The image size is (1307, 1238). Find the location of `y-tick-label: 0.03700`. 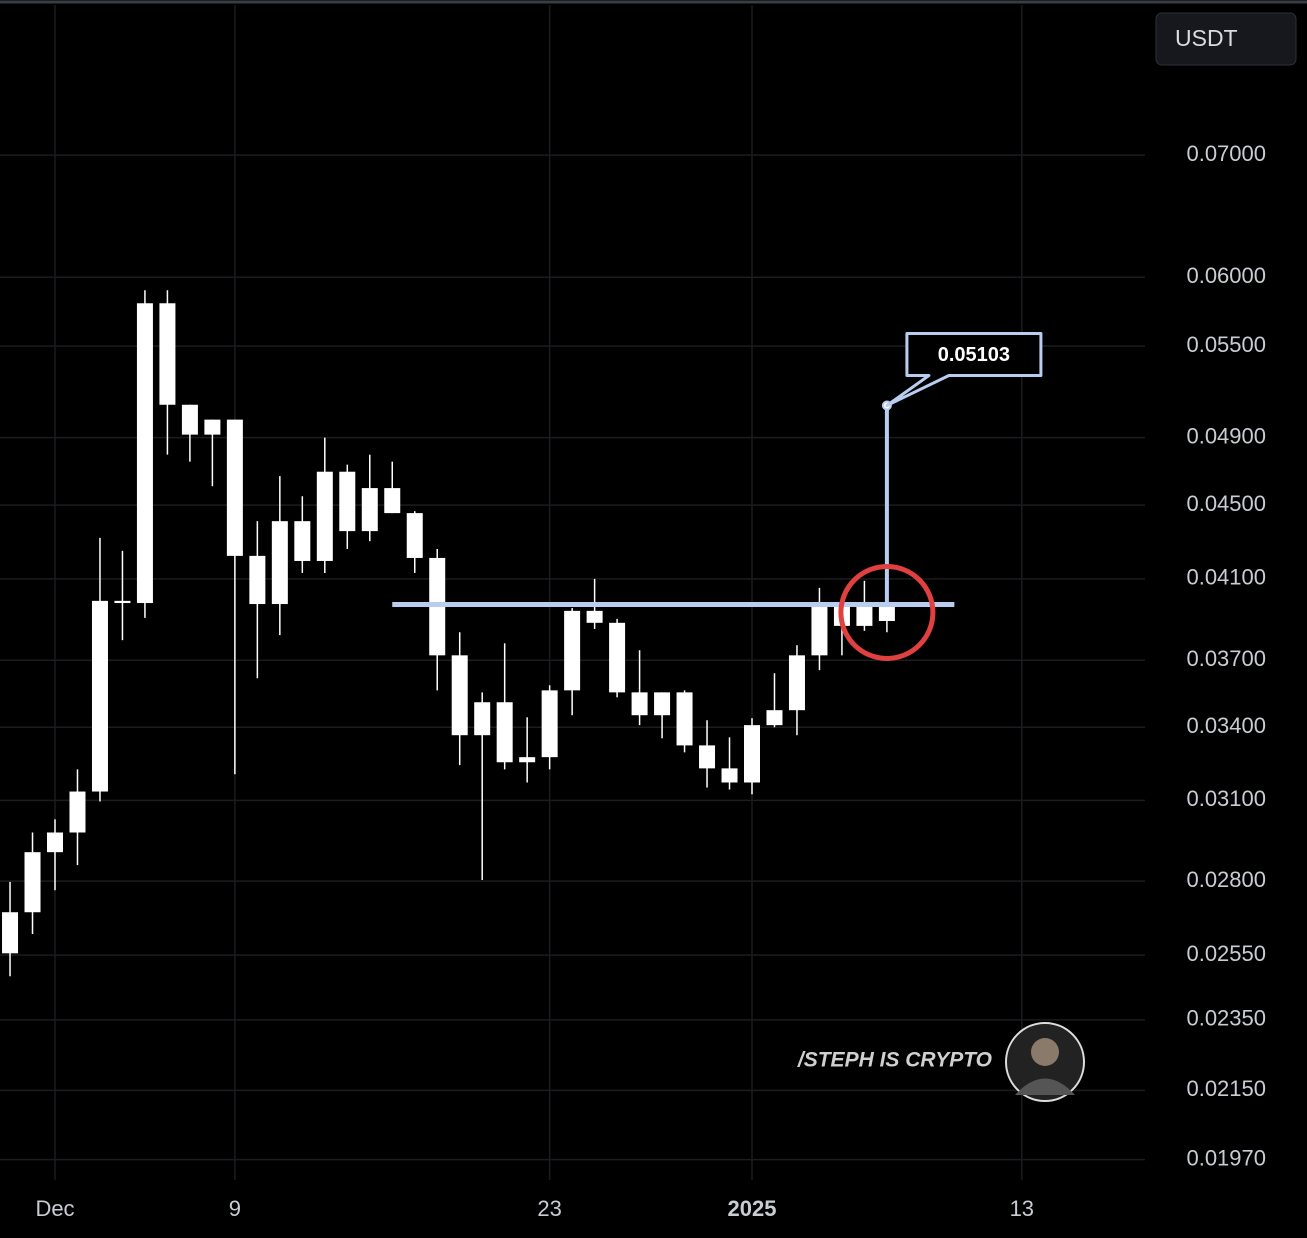

y-tick-label: 0.03700 is located at coordinates (1226, 658).